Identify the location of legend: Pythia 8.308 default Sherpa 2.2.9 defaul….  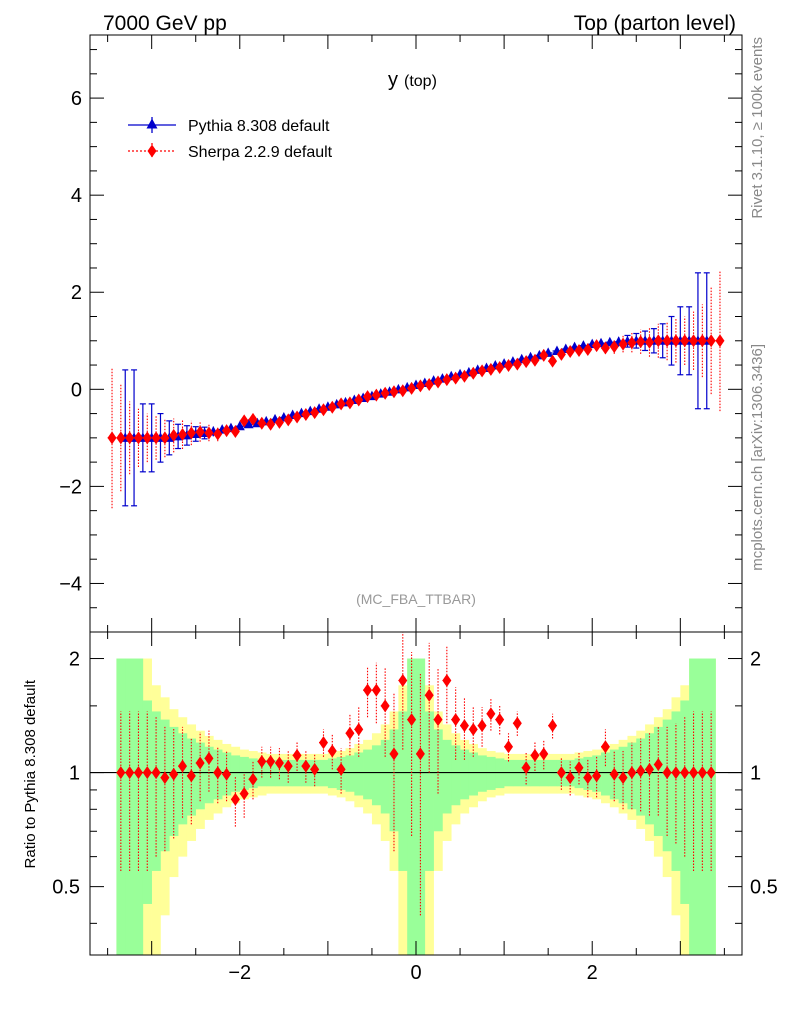
(230, 139).